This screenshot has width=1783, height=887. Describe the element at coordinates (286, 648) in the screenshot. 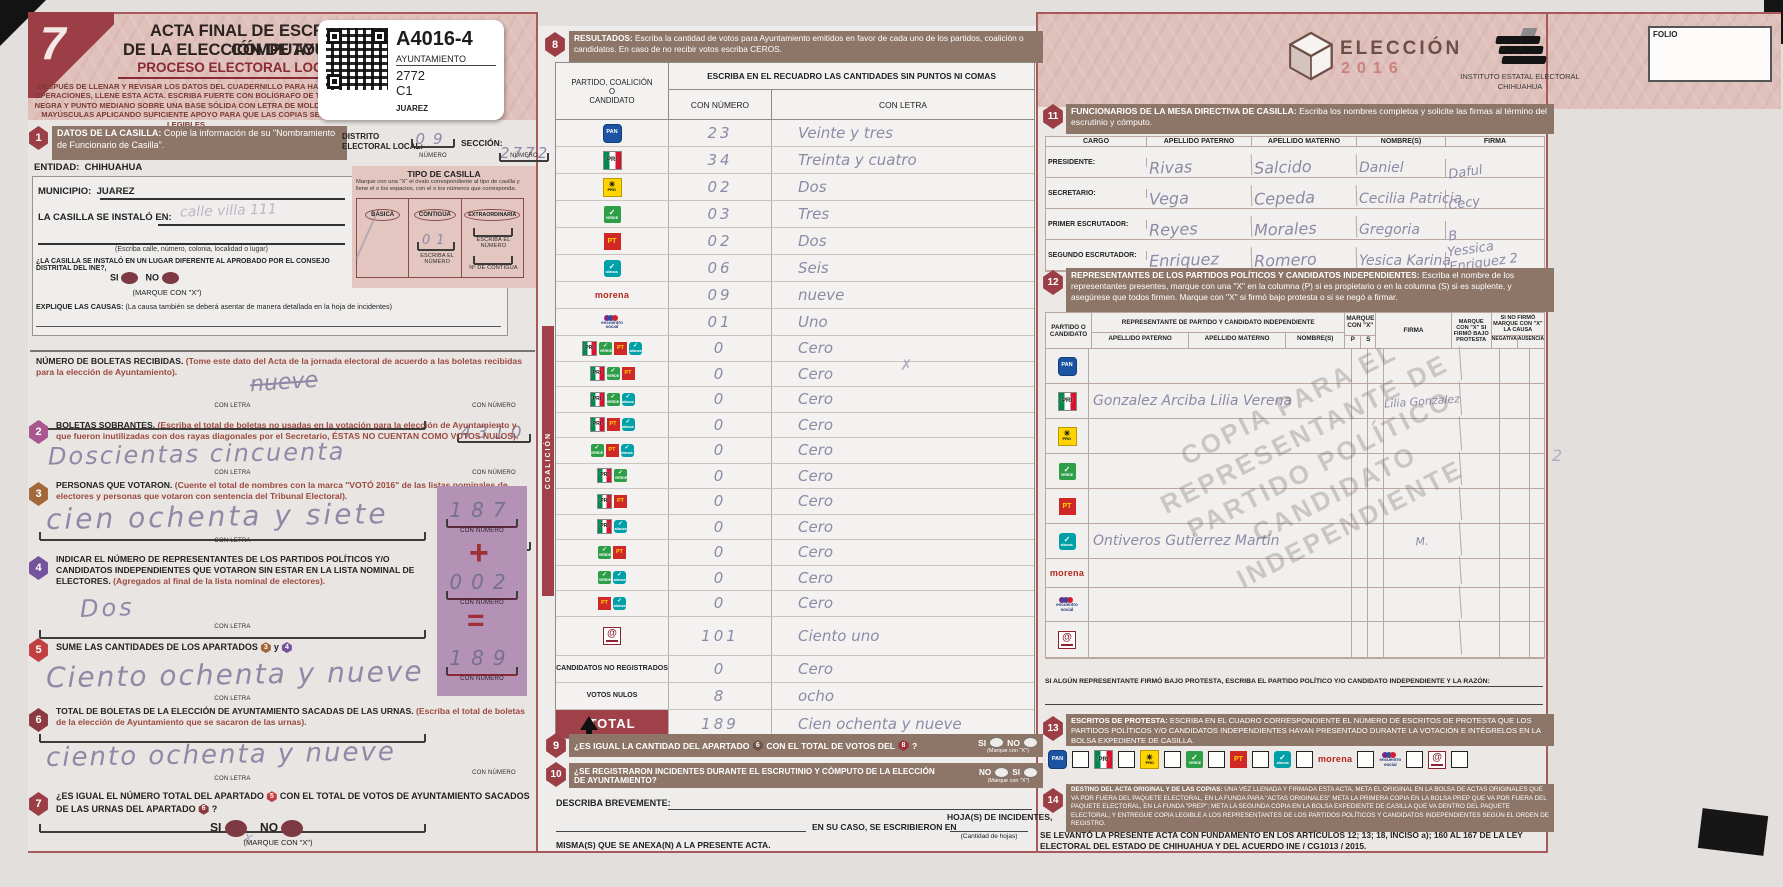

I see `ref-4-chip: 4` at that location.